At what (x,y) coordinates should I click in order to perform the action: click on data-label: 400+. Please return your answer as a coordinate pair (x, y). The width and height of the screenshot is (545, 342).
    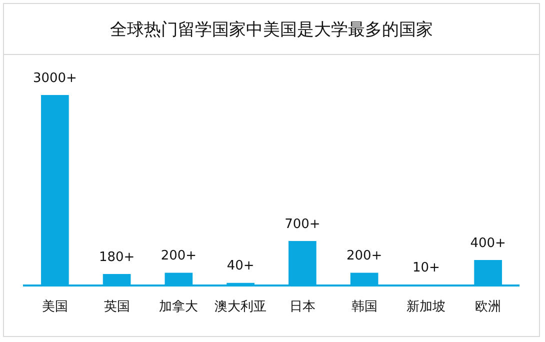
    Looking at the image, I should click on (488, 243).